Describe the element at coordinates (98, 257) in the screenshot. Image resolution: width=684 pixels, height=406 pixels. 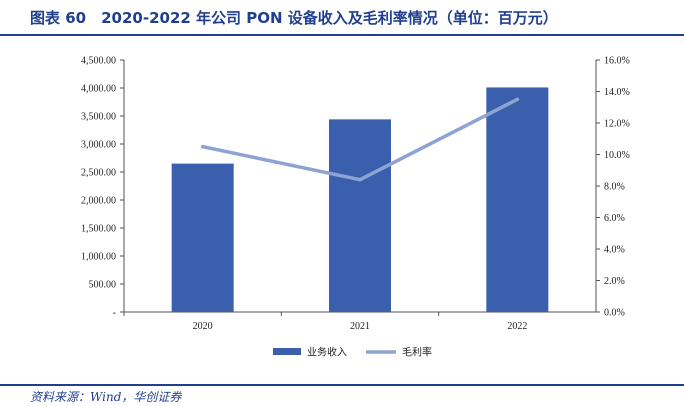
I see `left-axis-tick-label: 1,000.00` at that location.